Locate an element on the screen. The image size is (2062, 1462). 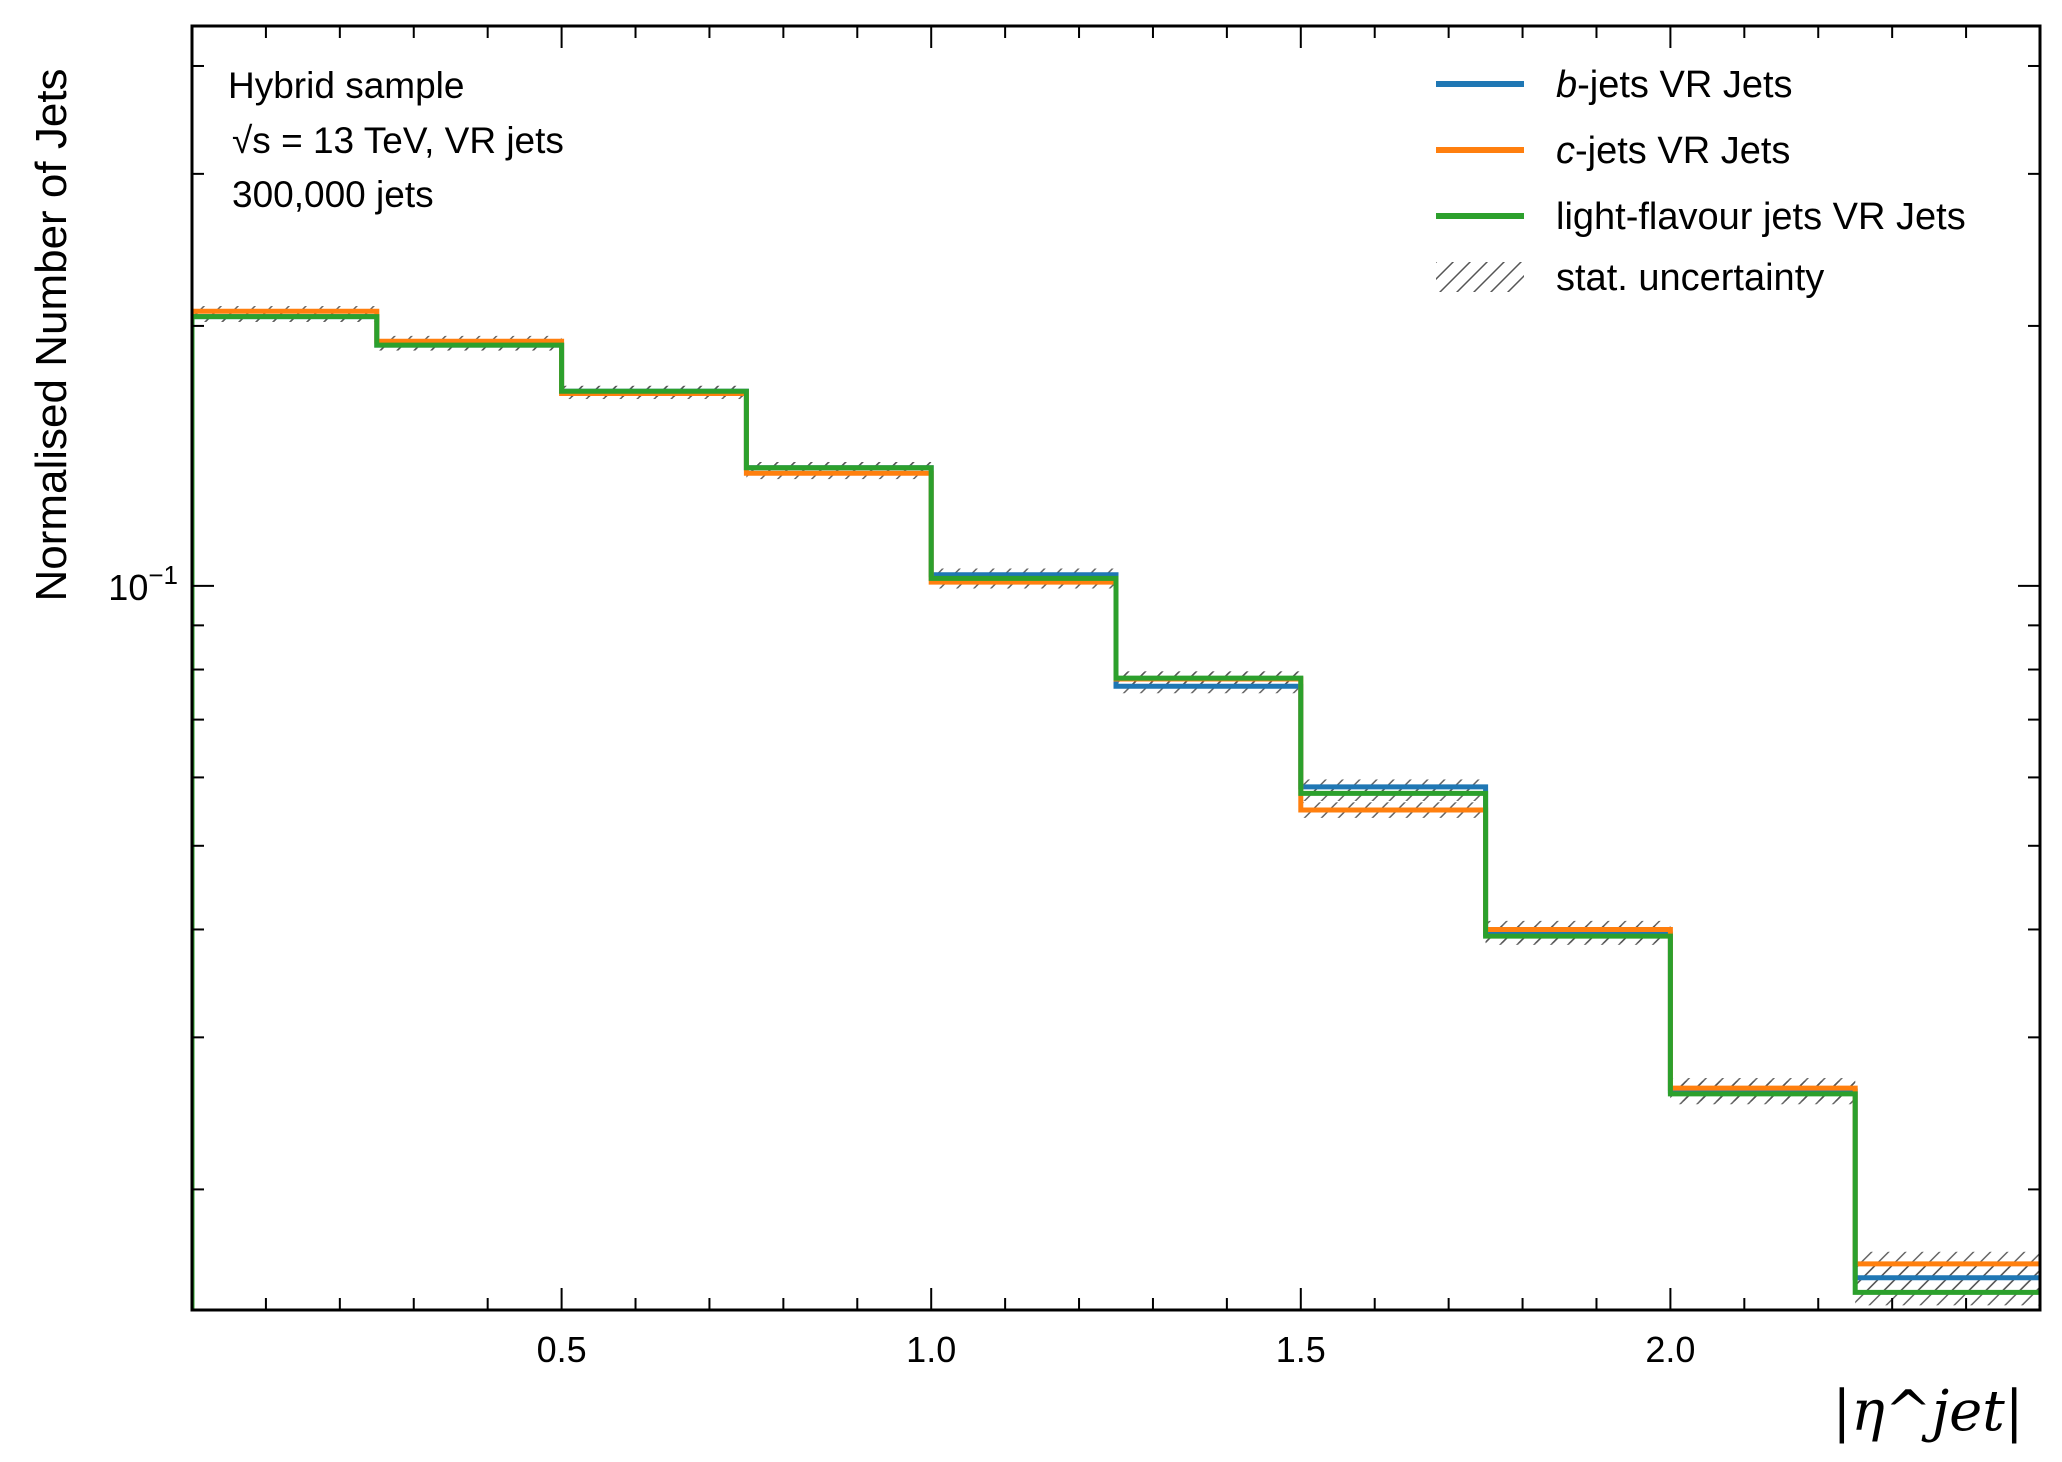
svg-text: |η^jet| is located at coordinates (1927, 1411).